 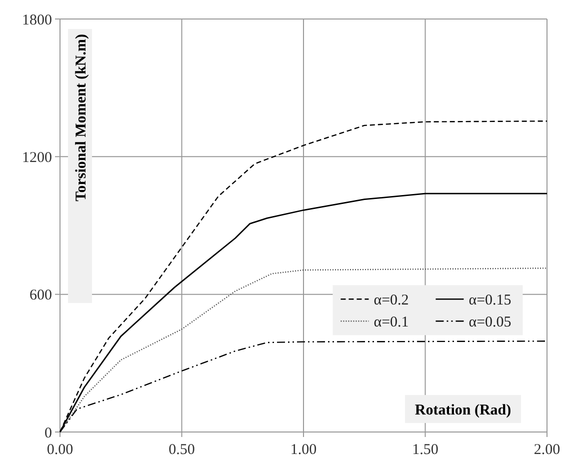 I want to click on x-tick-label: 1.50, so click(x=425, y=450).